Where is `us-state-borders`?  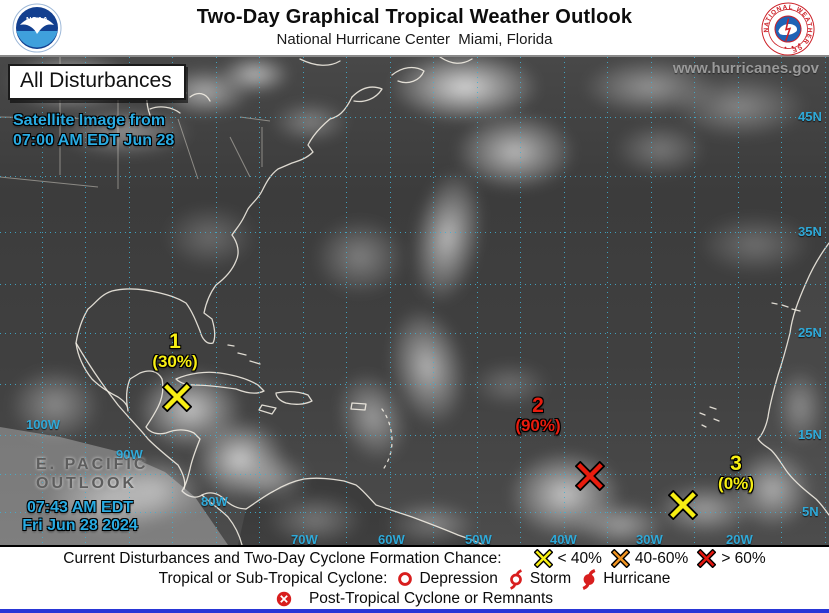
us-state-borders is located at coordinates (135, 123).